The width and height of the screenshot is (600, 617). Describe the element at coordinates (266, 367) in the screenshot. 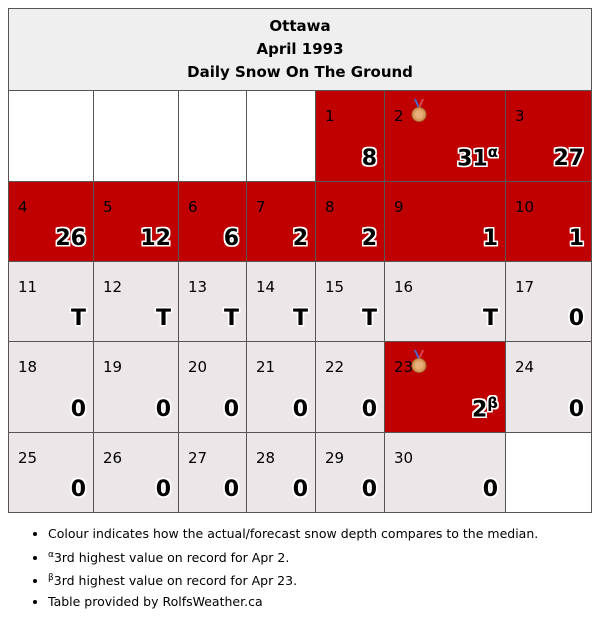

I see `day-number: 21` at that location.